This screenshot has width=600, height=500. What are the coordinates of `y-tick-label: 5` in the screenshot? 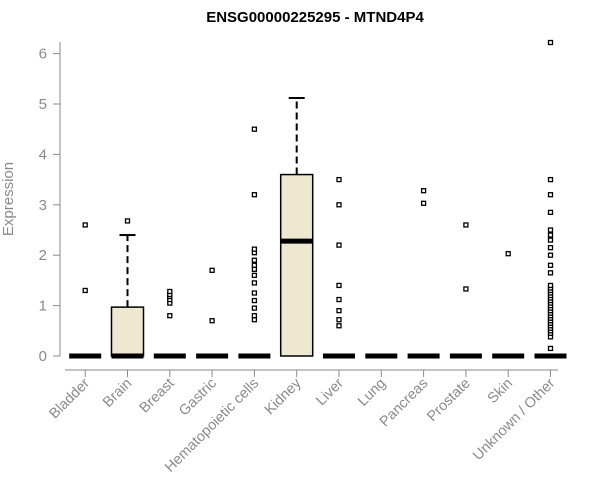 It's located at (43, 104).